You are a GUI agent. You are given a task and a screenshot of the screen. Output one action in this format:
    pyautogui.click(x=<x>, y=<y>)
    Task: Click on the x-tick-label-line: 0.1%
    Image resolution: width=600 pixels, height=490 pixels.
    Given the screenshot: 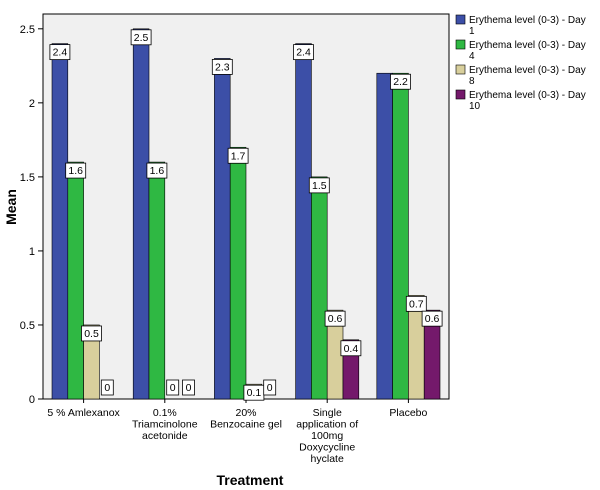 What is the action you would take?
    pyautogui.click(x=165, y=413)
    